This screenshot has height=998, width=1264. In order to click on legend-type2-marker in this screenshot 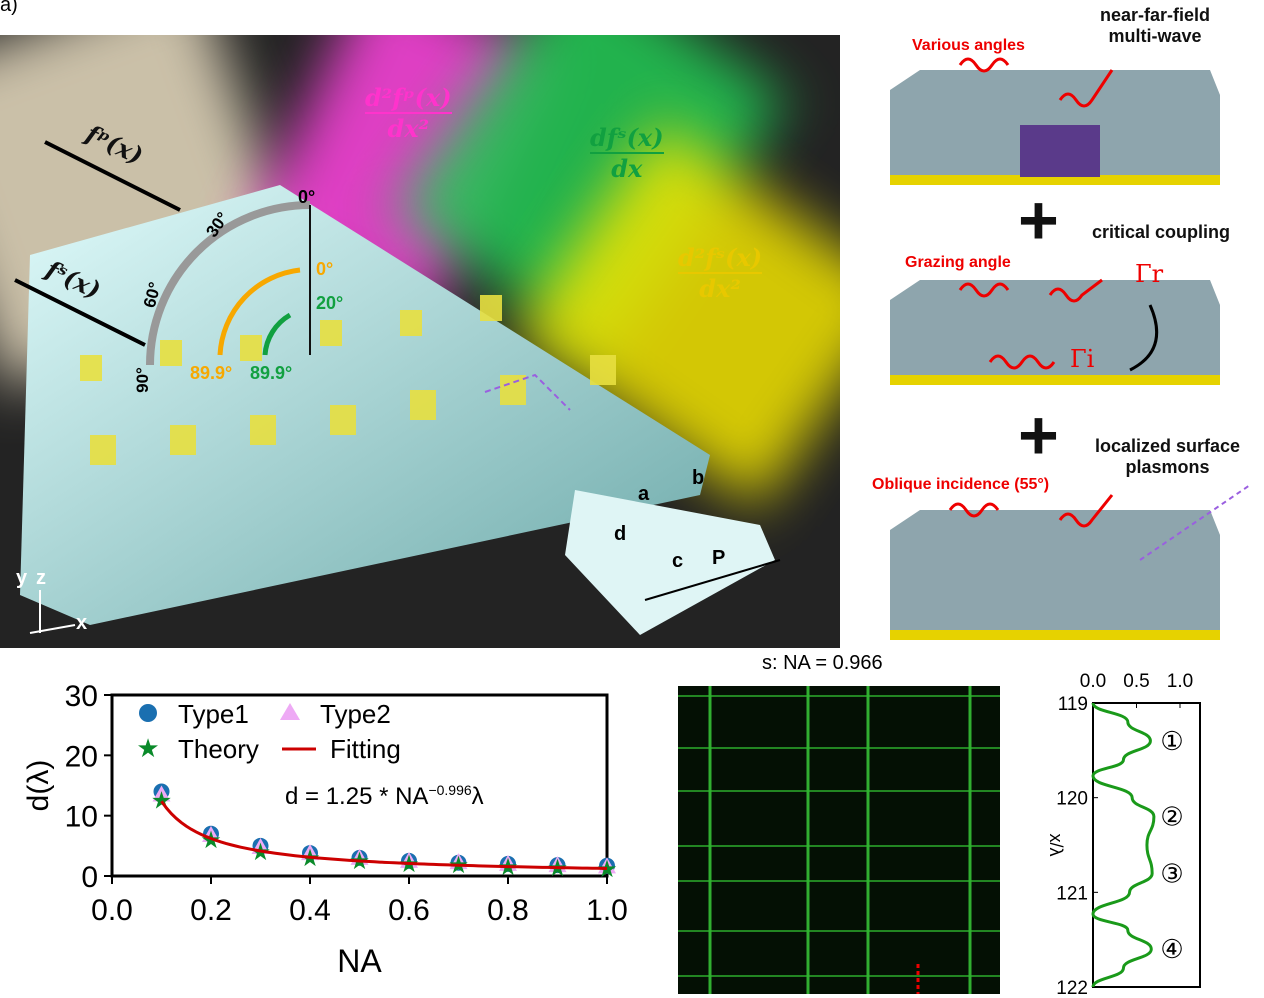, I will do `click(290, 711)`.